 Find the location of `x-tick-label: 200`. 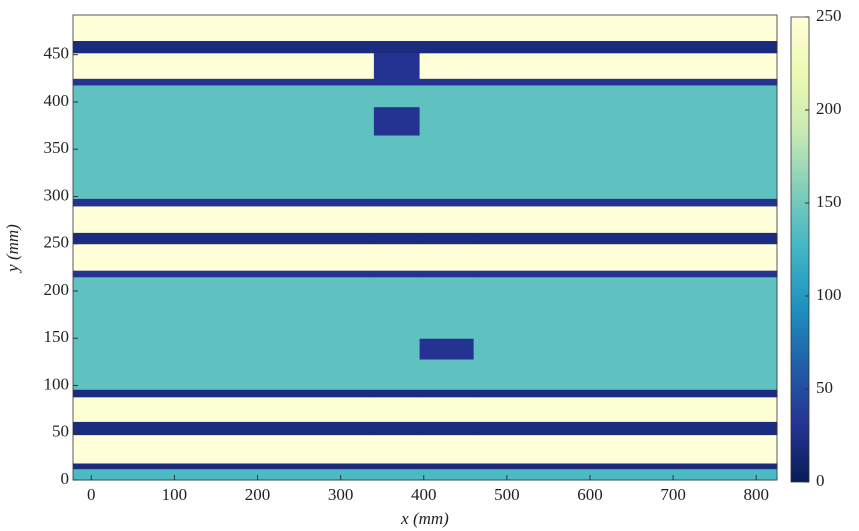

x-tick-label: 200 is located at coordinates (258, 494).